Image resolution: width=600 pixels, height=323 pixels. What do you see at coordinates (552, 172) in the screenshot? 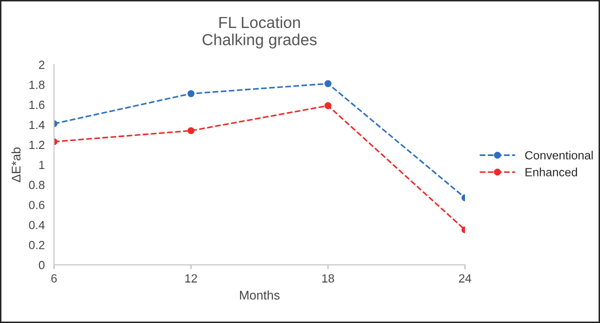
I see `legend-label: Enhanced` at bounding box center [552, 172].